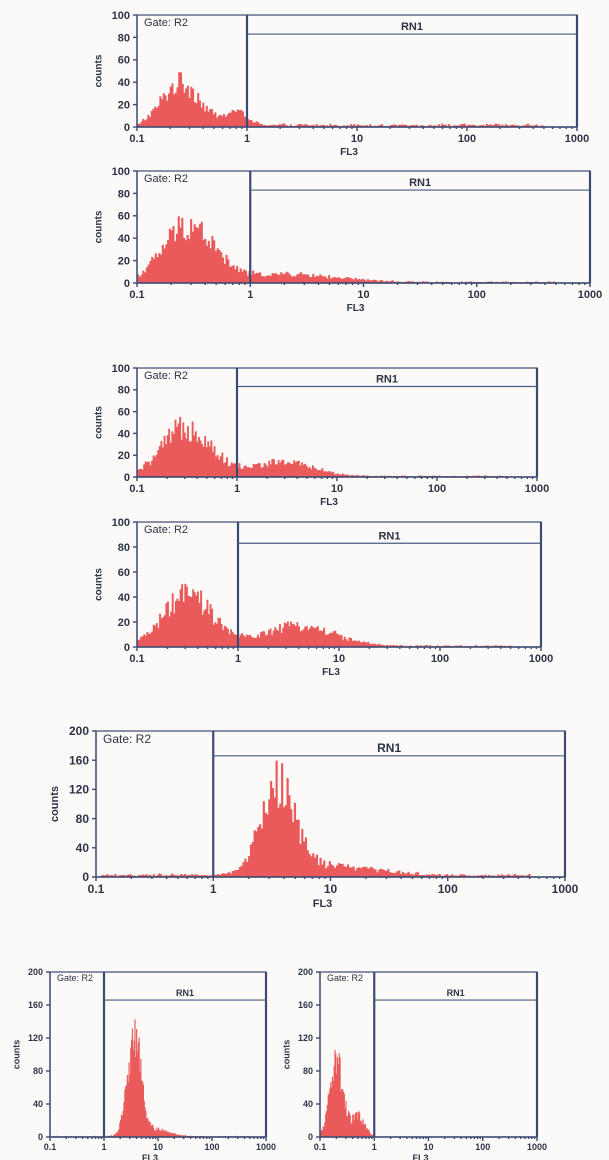  What do you see at coordinates (482, 1147) in the screenshot?
I see `x-tick-label: 100` at bounding box center [482, 1147].